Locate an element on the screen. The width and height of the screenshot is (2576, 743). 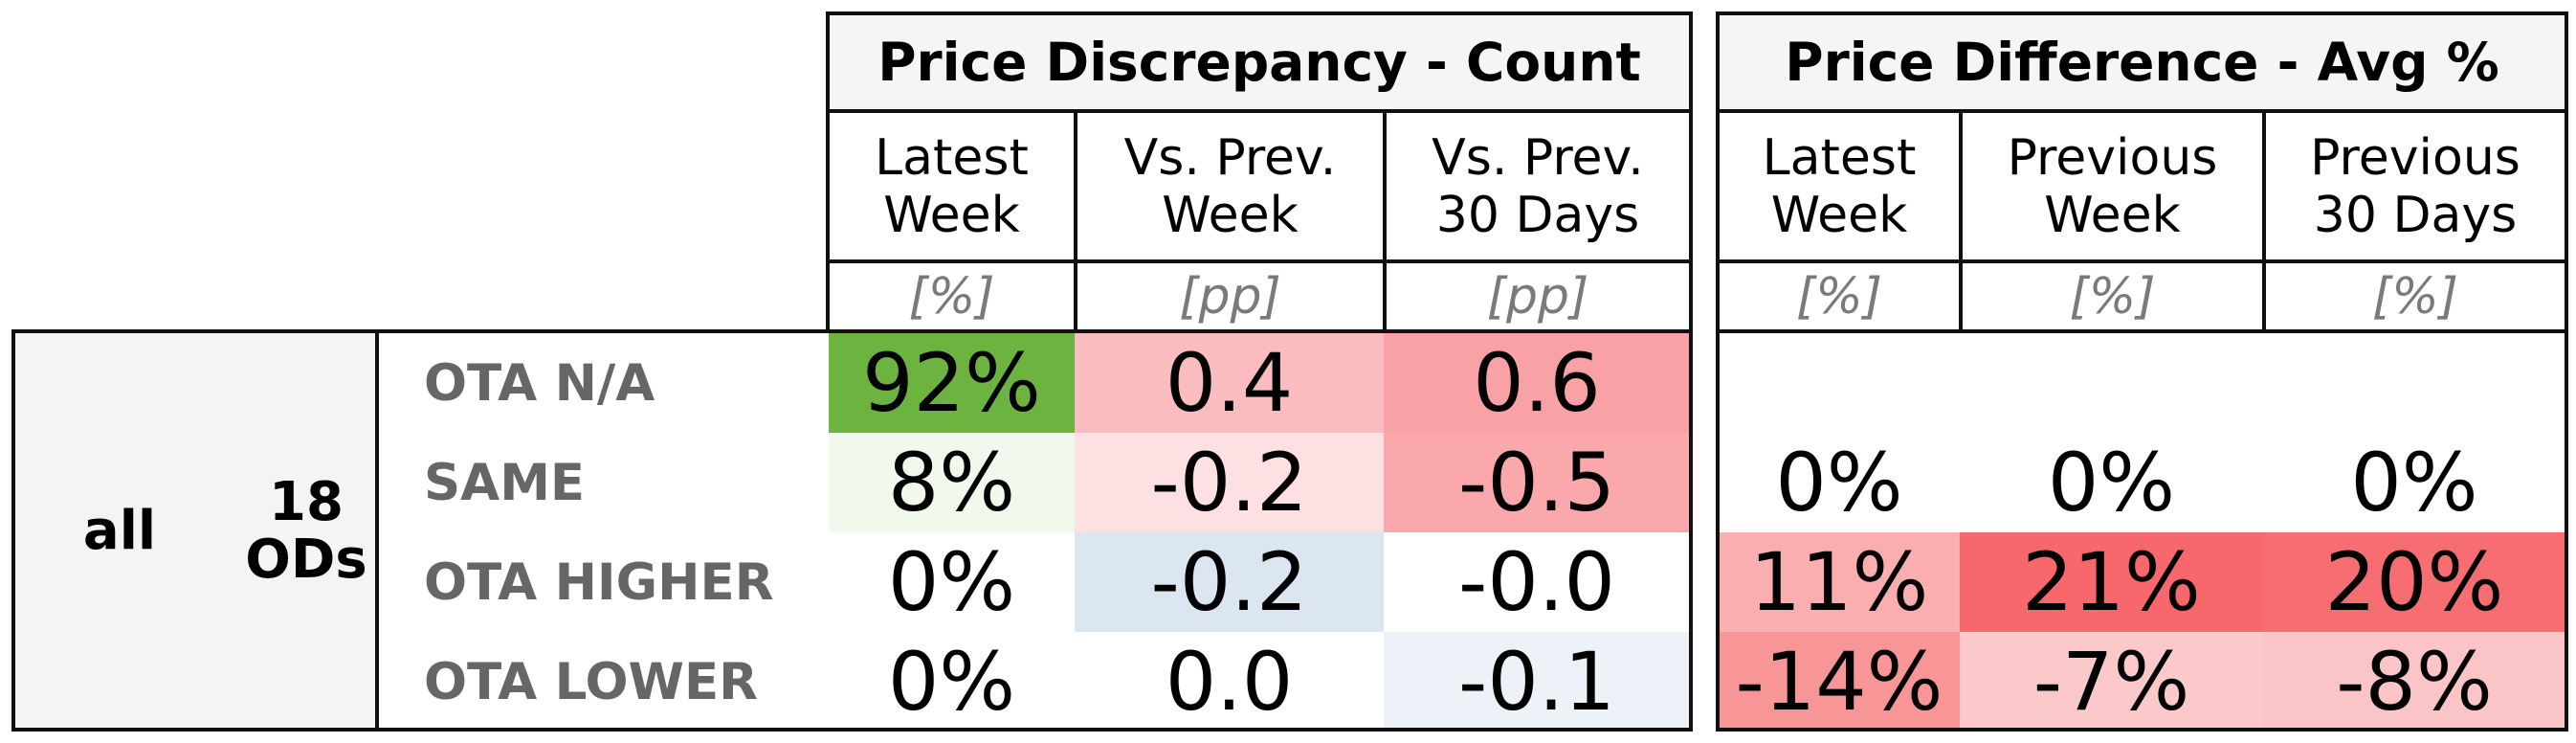
row-label: OTA HIGHER is located at coordinates (599, 582).